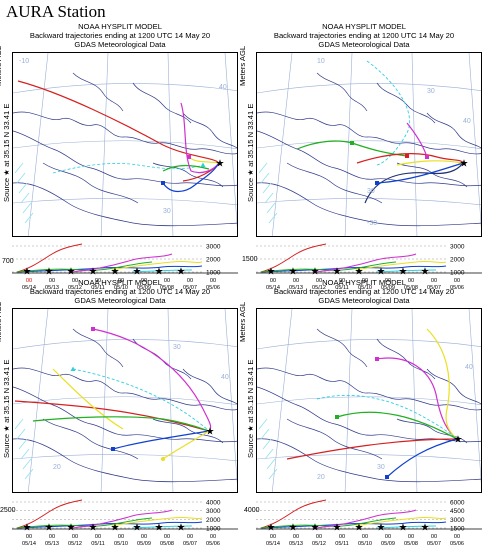 The image size is (486, 550). What do you see at coordinates (372, 449) in the screenshot?
I see `trajectory-red` at bounding box center [372, 449].